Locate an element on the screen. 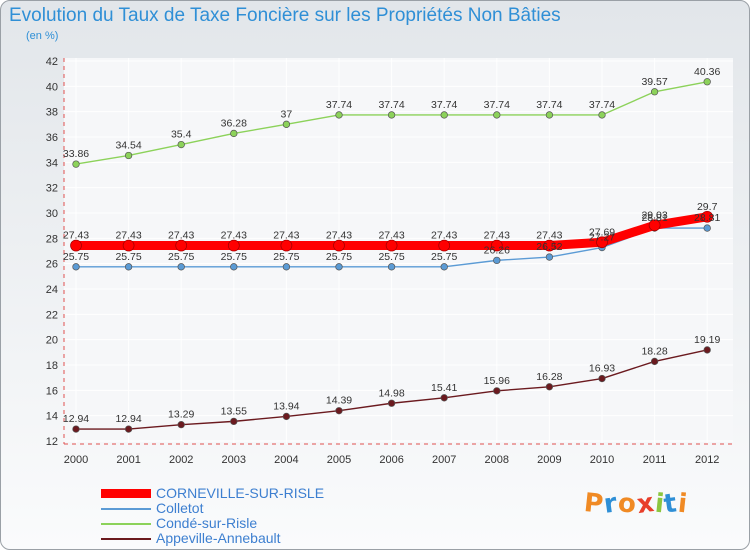 Image resolution: width=750 pixels, height=550 pixels. data-label: 16.28 is located at coordinates (549, 377).